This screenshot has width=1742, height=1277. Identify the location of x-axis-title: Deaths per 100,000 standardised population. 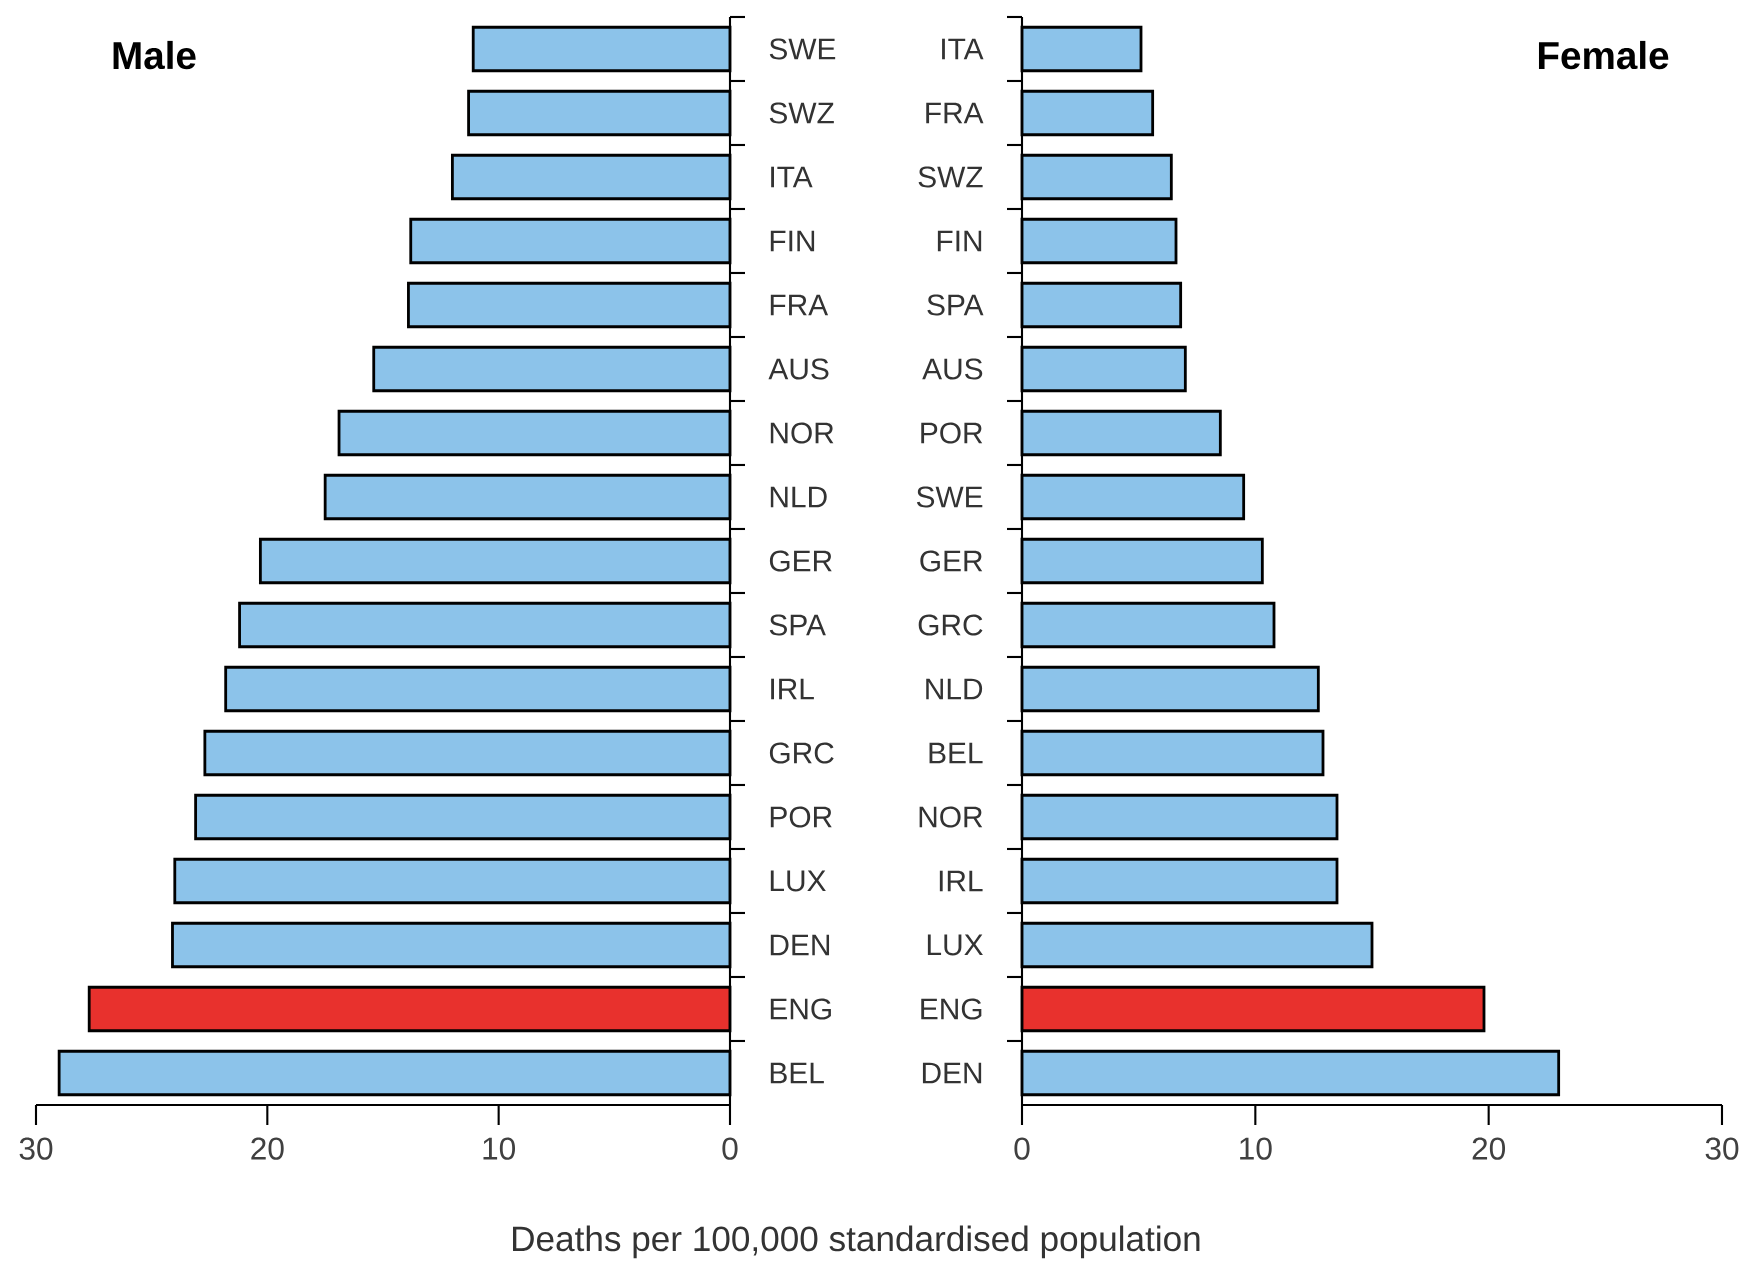
(856, 1242).